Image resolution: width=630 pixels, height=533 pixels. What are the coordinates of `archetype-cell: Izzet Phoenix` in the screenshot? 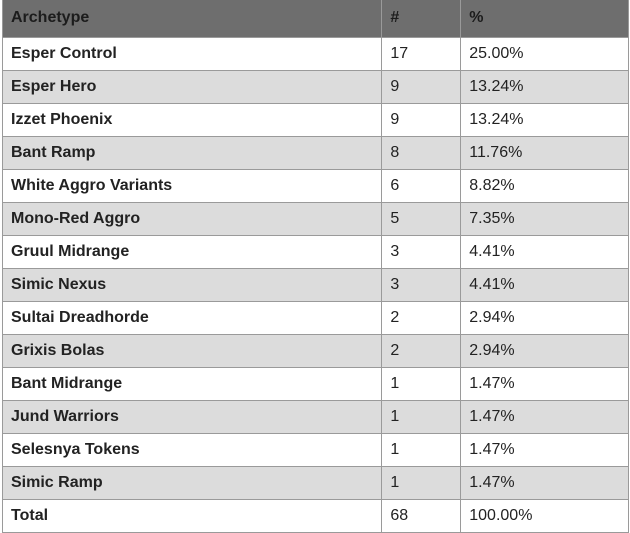 It's located at (192, 120).